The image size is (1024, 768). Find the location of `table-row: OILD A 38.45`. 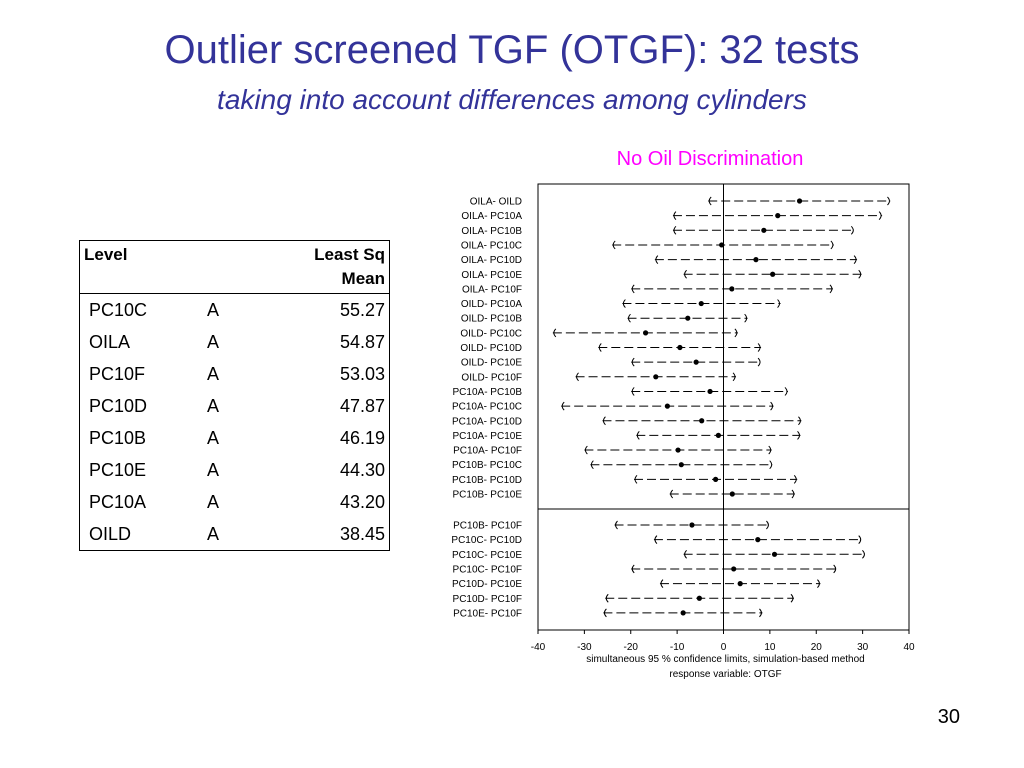

table-row: OILD A 38.45 is located at coordinates (235, 534).